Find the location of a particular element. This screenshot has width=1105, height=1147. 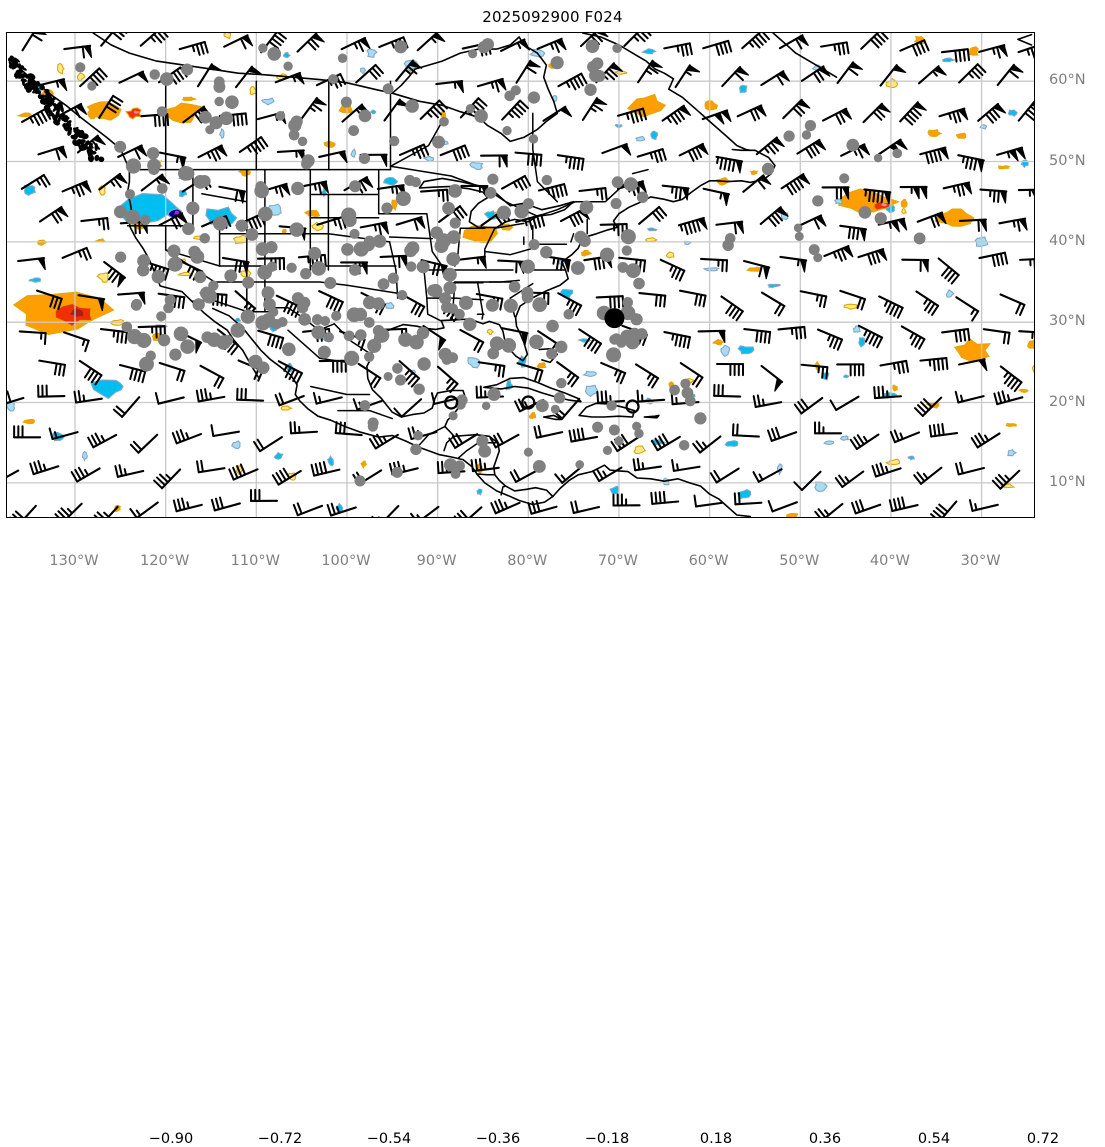

lat-tick-label: 30°N is located at coordinates (1067, 321).